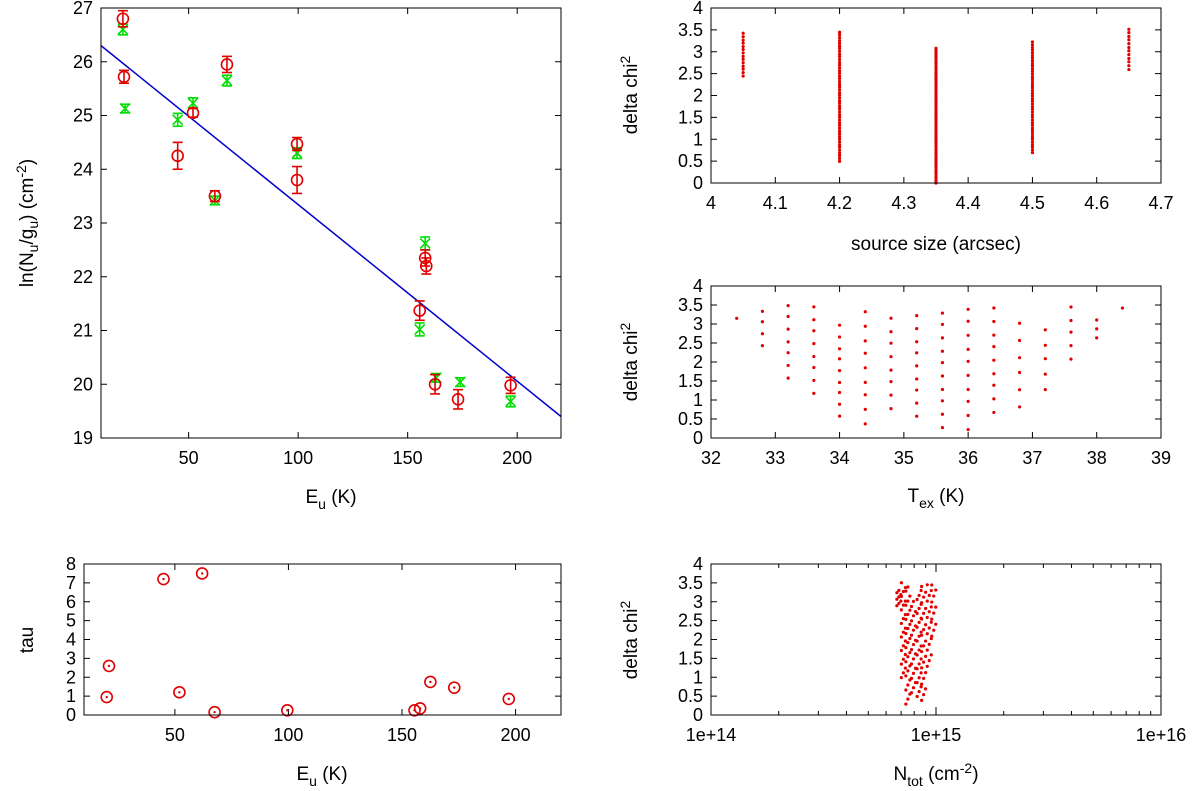 The image size is (1200, 791). Describe the element at coordinates (308, 643) in the screenshot. I see `tau-markers` at that location.